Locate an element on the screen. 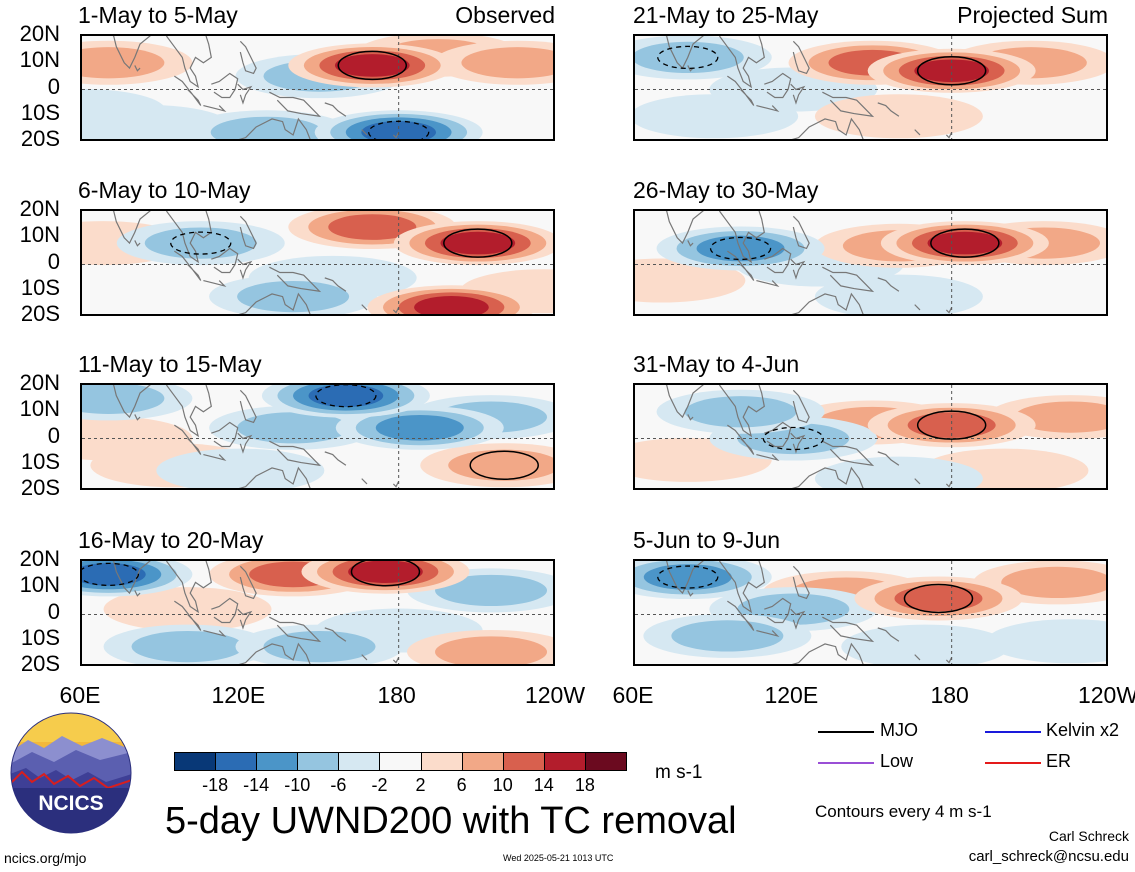  figure-title: 5-day UWND200 with TC removal is located at coordinates (451, 821).